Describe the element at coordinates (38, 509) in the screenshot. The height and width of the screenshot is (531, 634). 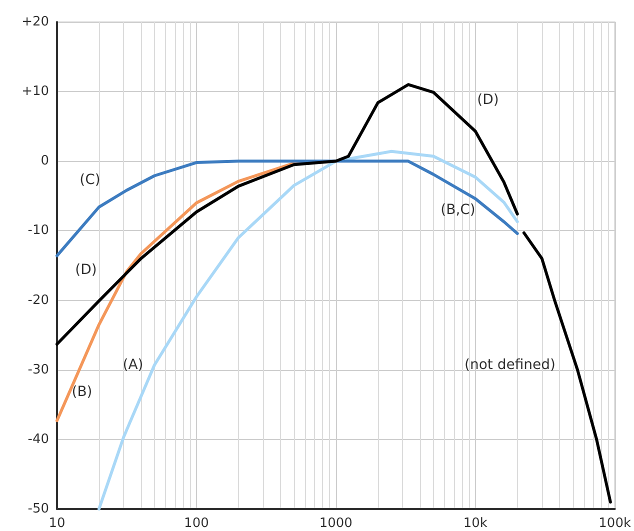
I see `y-tick-label: -50` at that location.